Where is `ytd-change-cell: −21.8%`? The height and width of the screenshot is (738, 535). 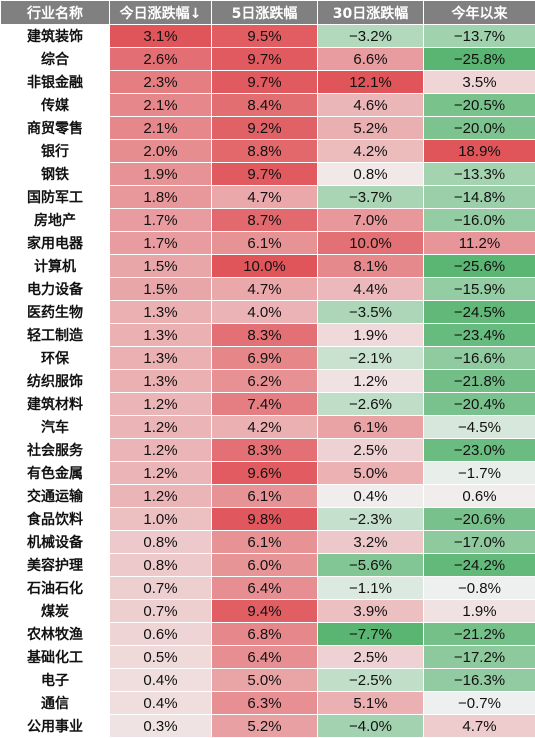 ytd-change-cell: −21.8% is located at coordinates (479, 381).